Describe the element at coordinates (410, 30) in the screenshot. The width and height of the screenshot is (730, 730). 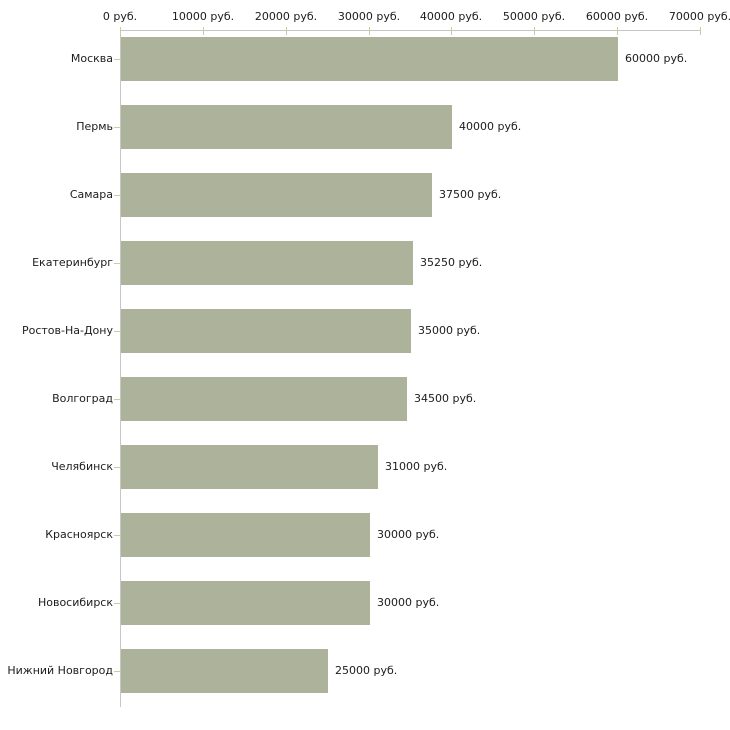
I see `x-axis-line` at that location.